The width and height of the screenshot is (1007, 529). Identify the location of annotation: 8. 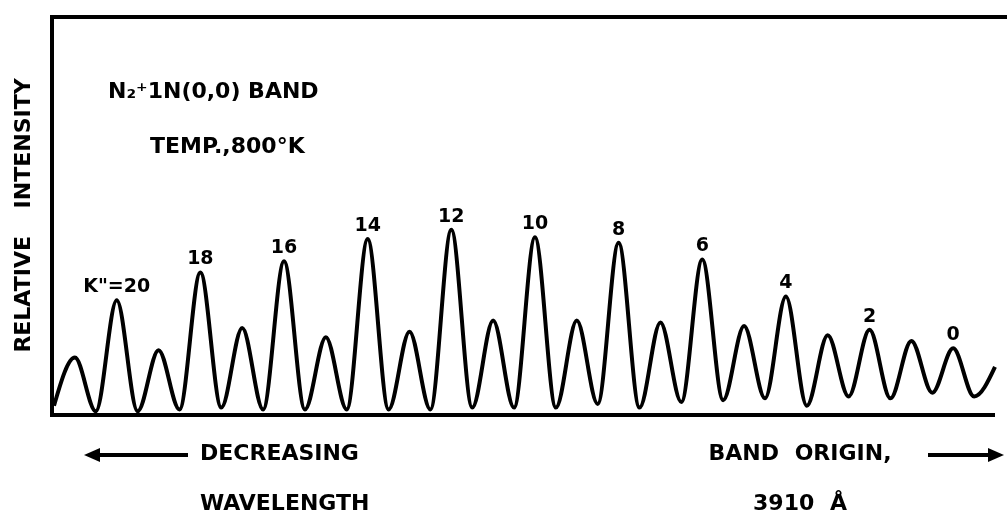
(618, 227).